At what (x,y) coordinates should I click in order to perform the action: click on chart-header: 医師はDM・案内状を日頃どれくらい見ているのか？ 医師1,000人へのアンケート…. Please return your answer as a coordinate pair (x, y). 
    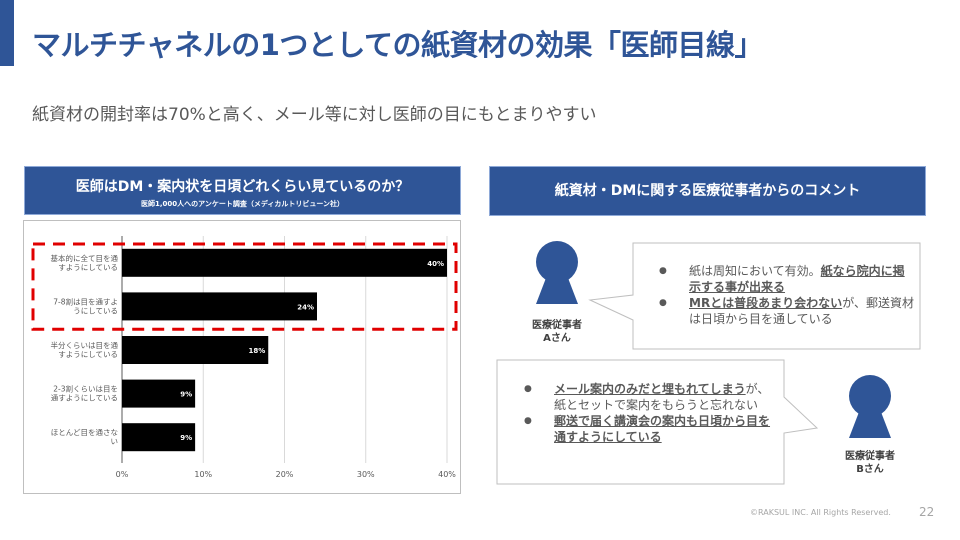
    Looking at the image, I should click on (242, 190).